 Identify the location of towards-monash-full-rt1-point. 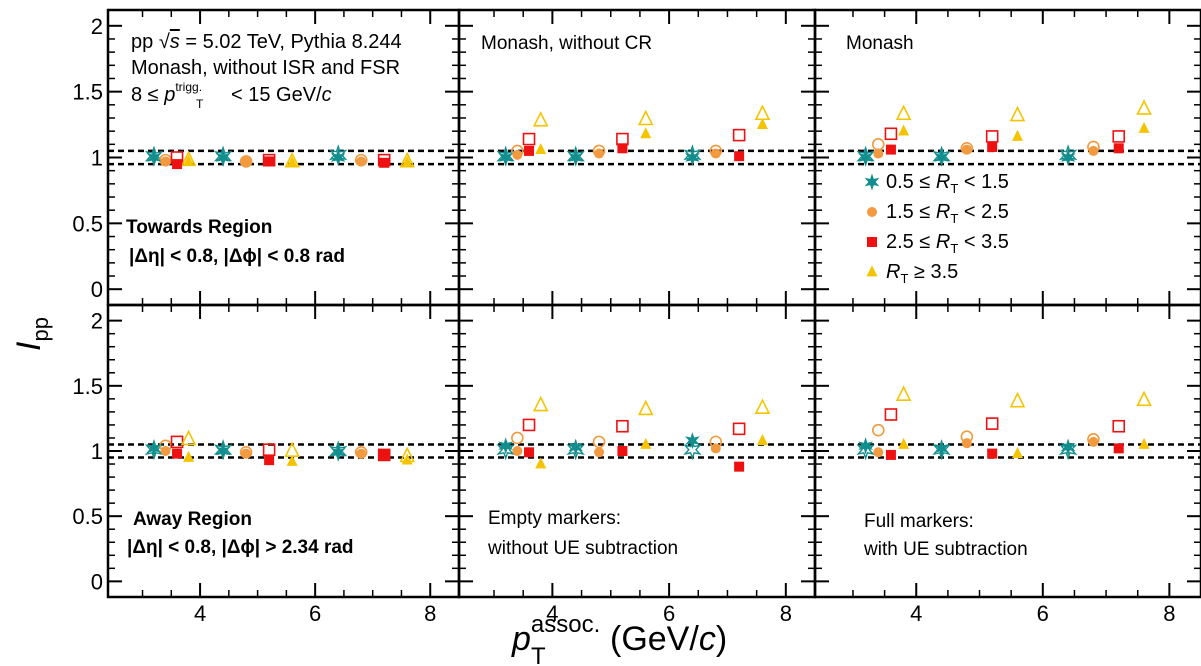
(865, 157).